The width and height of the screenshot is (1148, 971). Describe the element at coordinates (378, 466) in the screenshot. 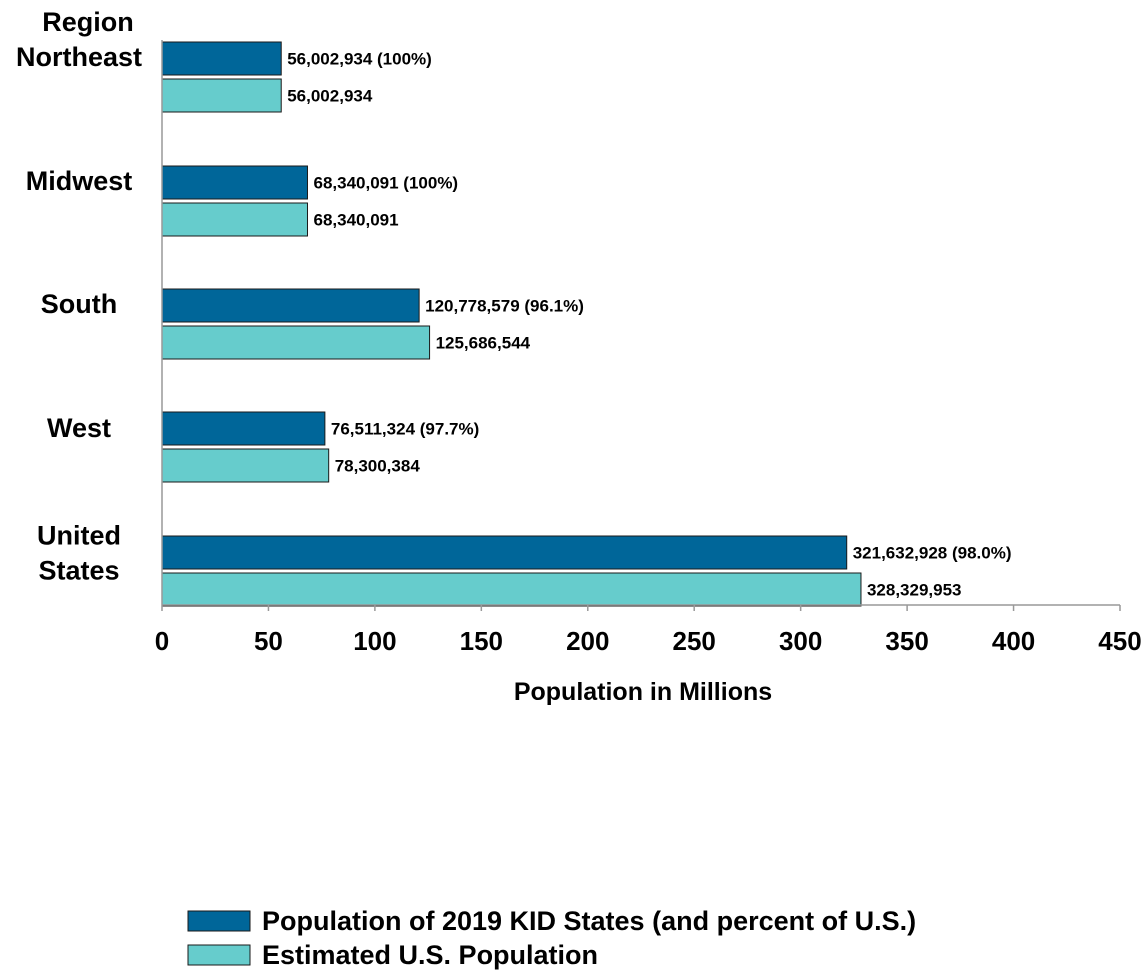

I see `data-label: 78,300,384` at that location.